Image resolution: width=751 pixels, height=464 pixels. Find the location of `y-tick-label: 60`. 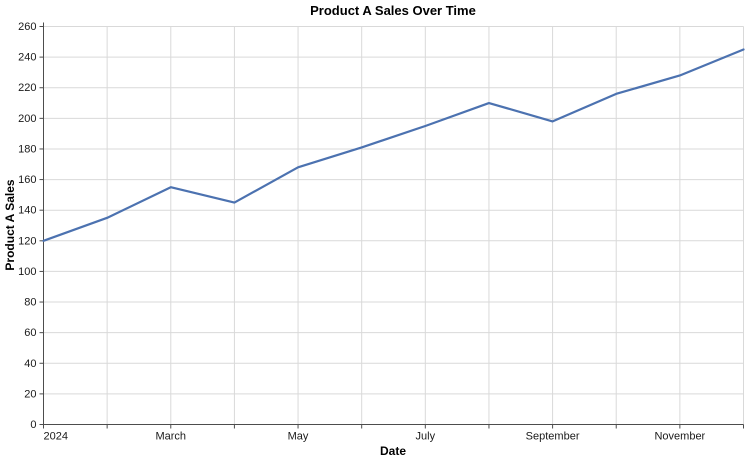

y-tick-label: 60 is located at coordinates (30, 333).